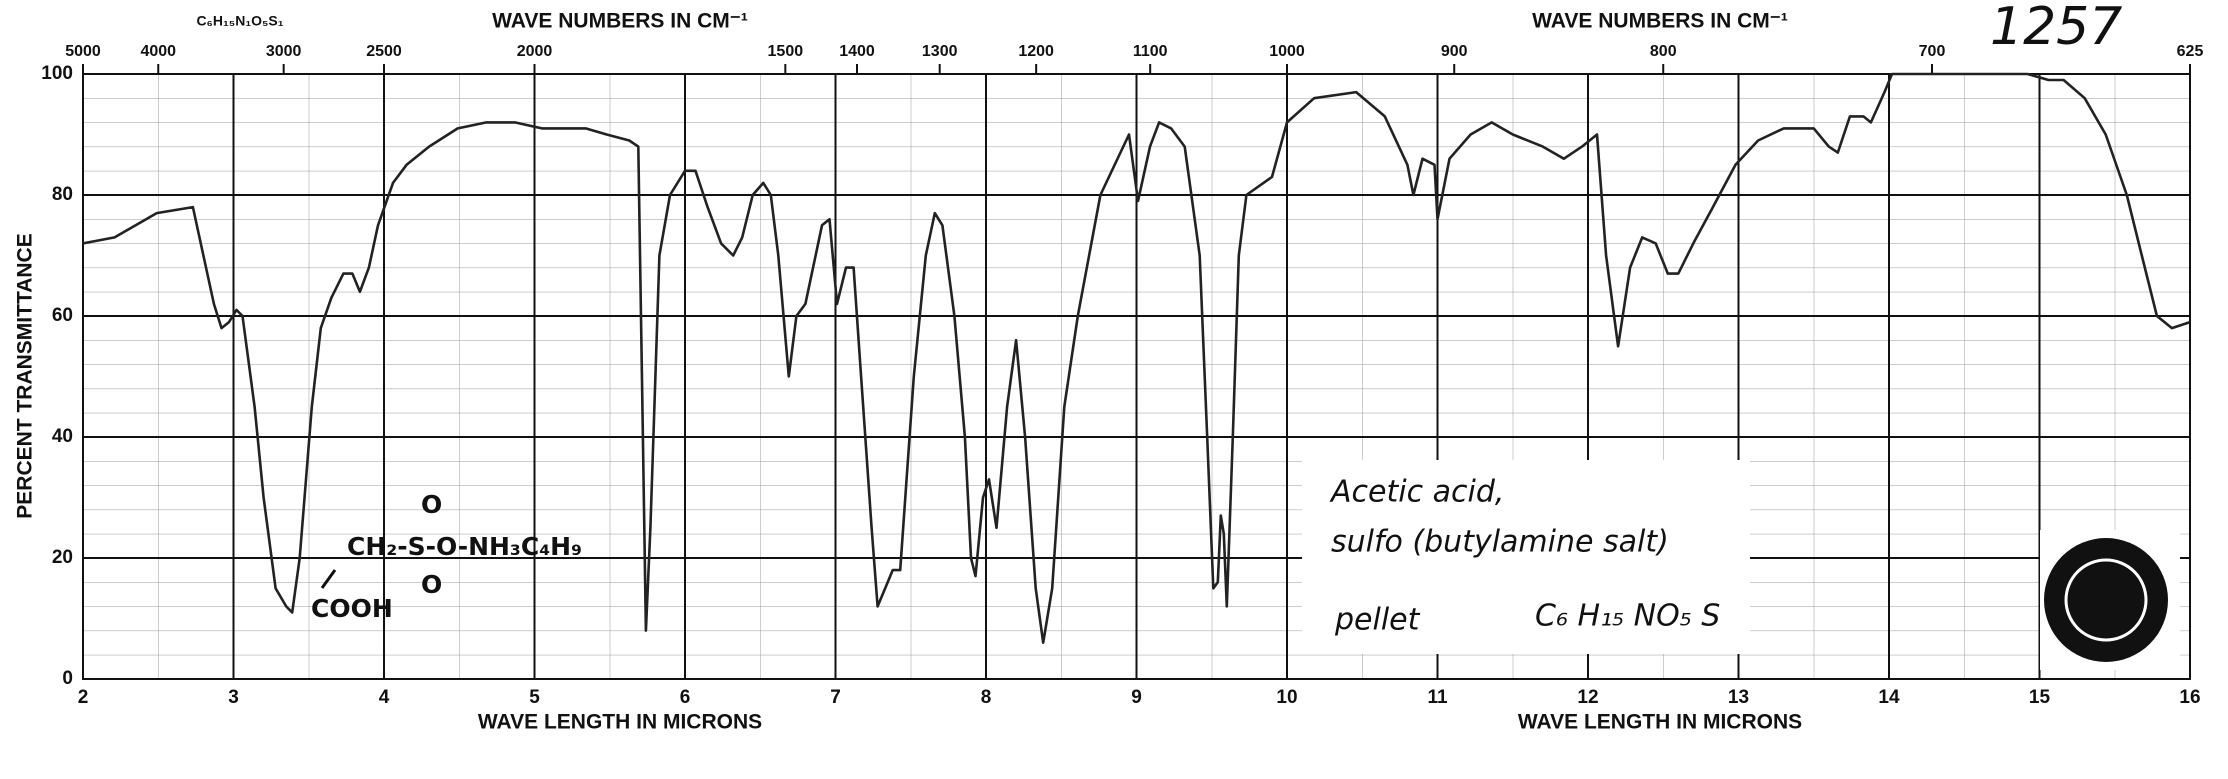 The image size is (2228, 779). Describe the element at coordinates (1416, 492) in the screenshot. I see `annotation: Acetic acid,` at that location.